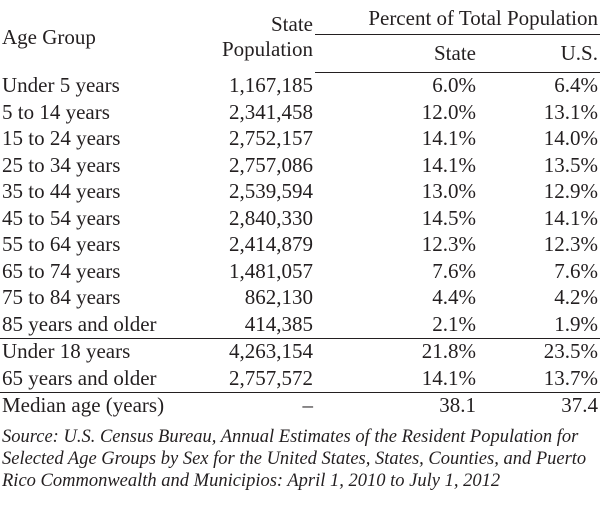 This screenshot has width=600, height=515. Describe the element at coordinates (61, 138) in the screenshot. I see `age-group-cell: 15 to 24 years` at that location.